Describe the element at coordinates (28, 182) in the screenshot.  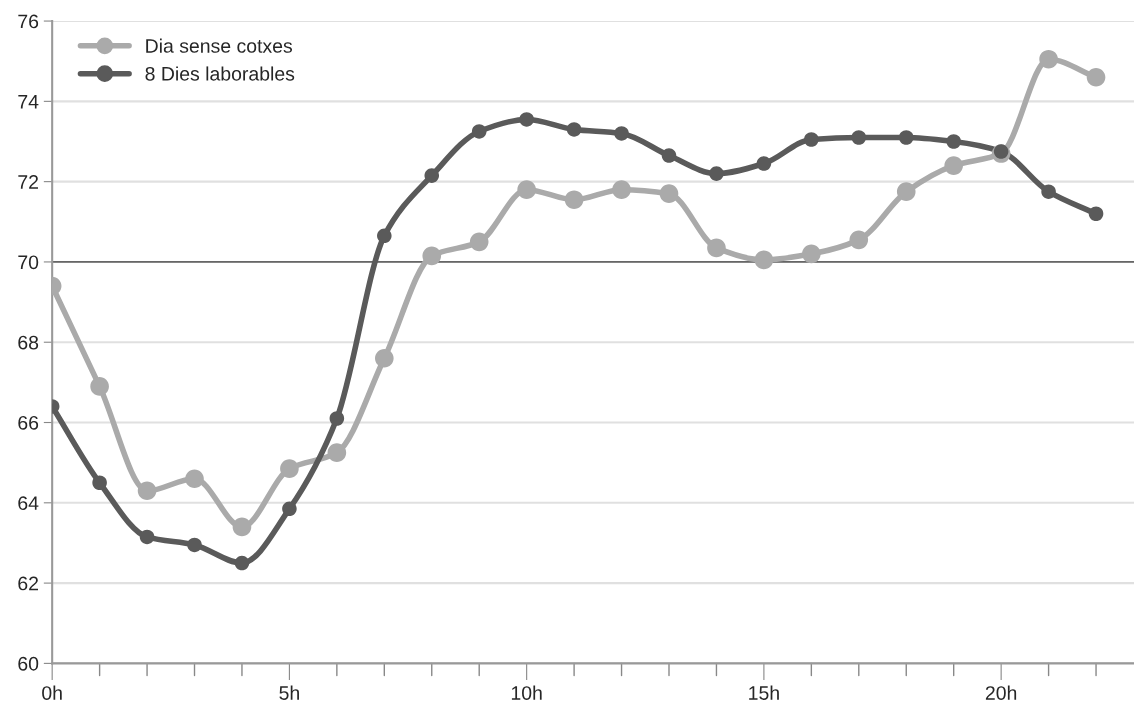
I see `y-tick-label: 72` at that location.